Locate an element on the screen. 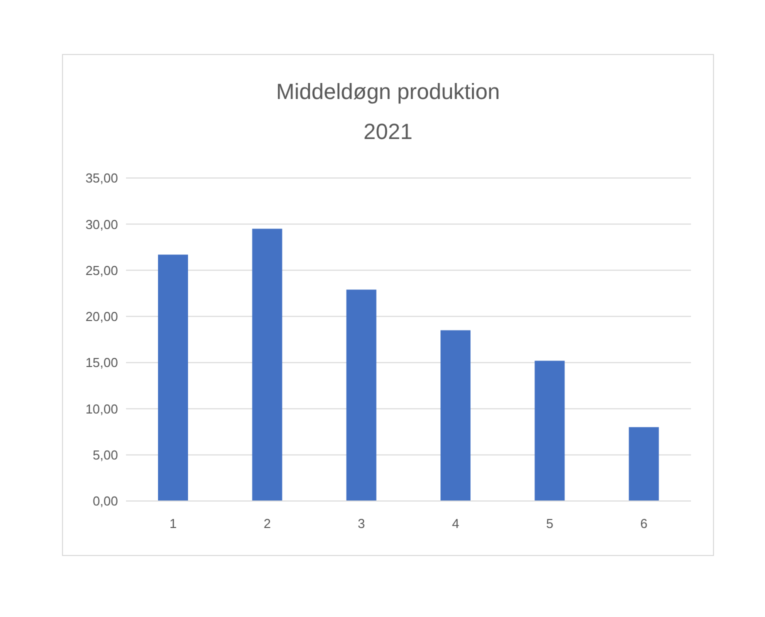  y-tick-label: 30,00 is located at coordinates (101, 224).